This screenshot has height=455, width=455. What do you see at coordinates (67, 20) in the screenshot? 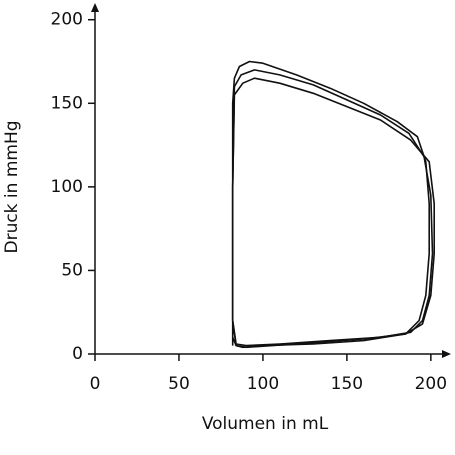
I see `y-tick-label: 200` at bounding box center [67, 20].